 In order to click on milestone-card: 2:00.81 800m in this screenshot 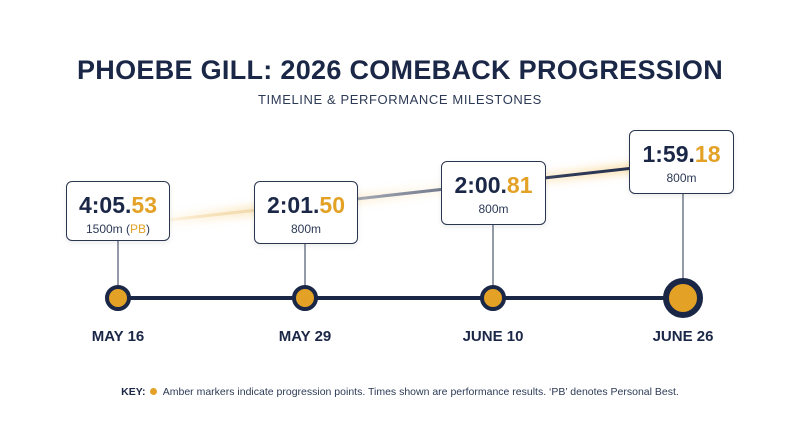, I will do `click(493, 193)`.